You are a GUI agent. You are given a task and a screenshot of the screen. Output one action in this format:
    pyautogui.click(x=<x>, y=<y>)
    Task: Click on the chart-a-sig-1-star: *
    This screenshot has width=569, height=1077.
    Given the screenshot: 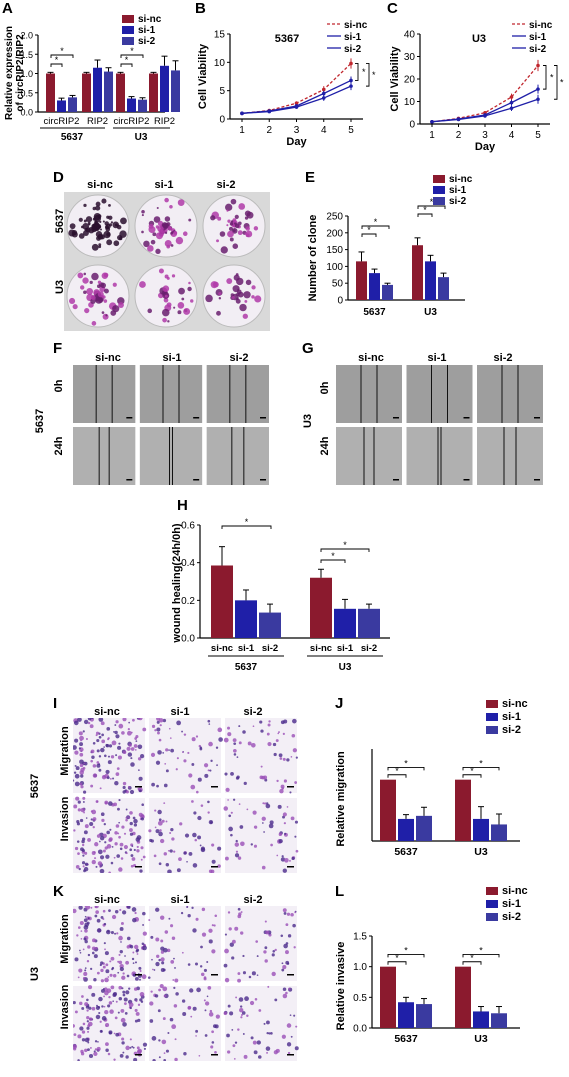 What is the action you would take?
    pyautogui.click(x=62, y=51)
    